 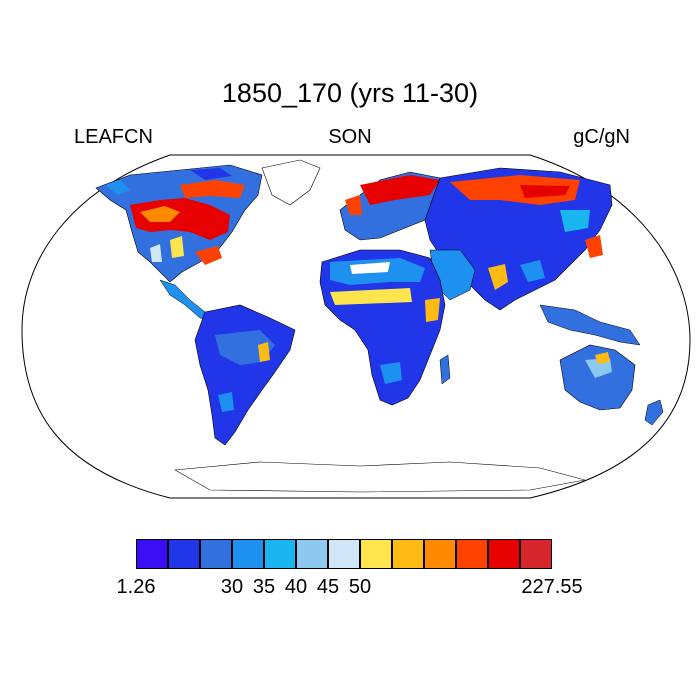 I want to click on south-america-land, so click(x=245, y=375).